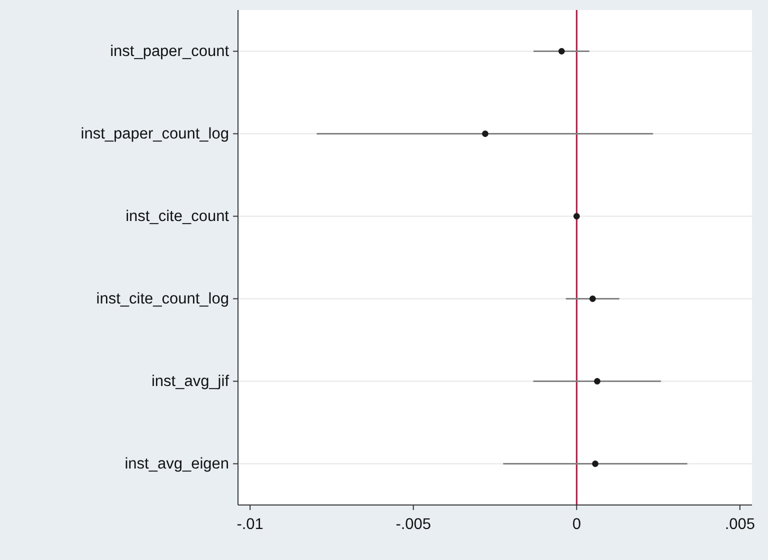 The image size is (768, 560). What do you see at coordinates (154, 133) in the screenshot?
I see `y-tick-label: inst_paper_count_log` at bounding box center [154, 133].